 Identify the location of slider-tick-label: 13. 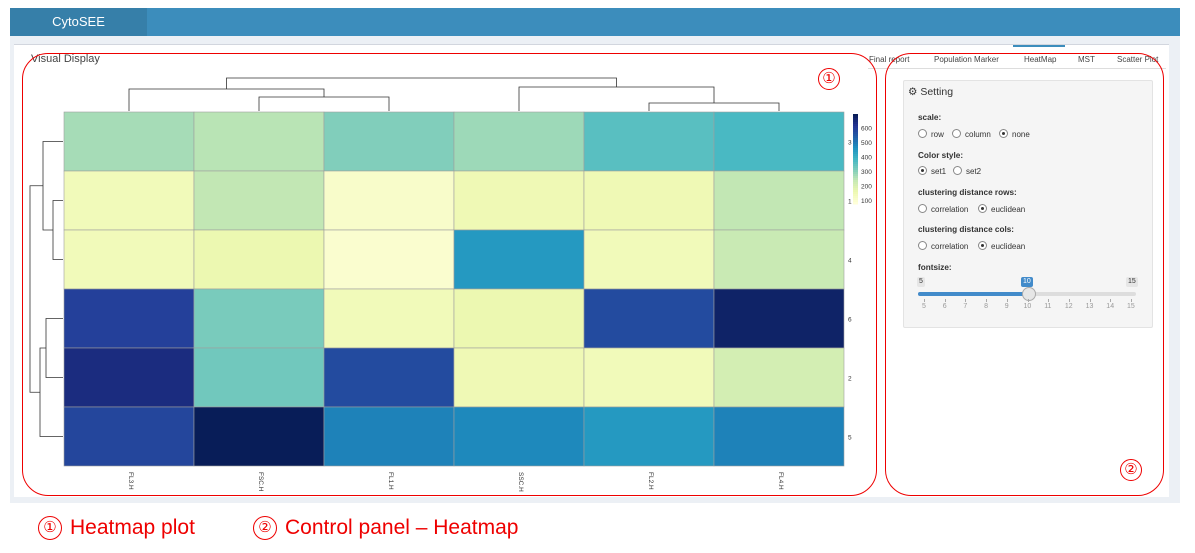
(1089, 306).